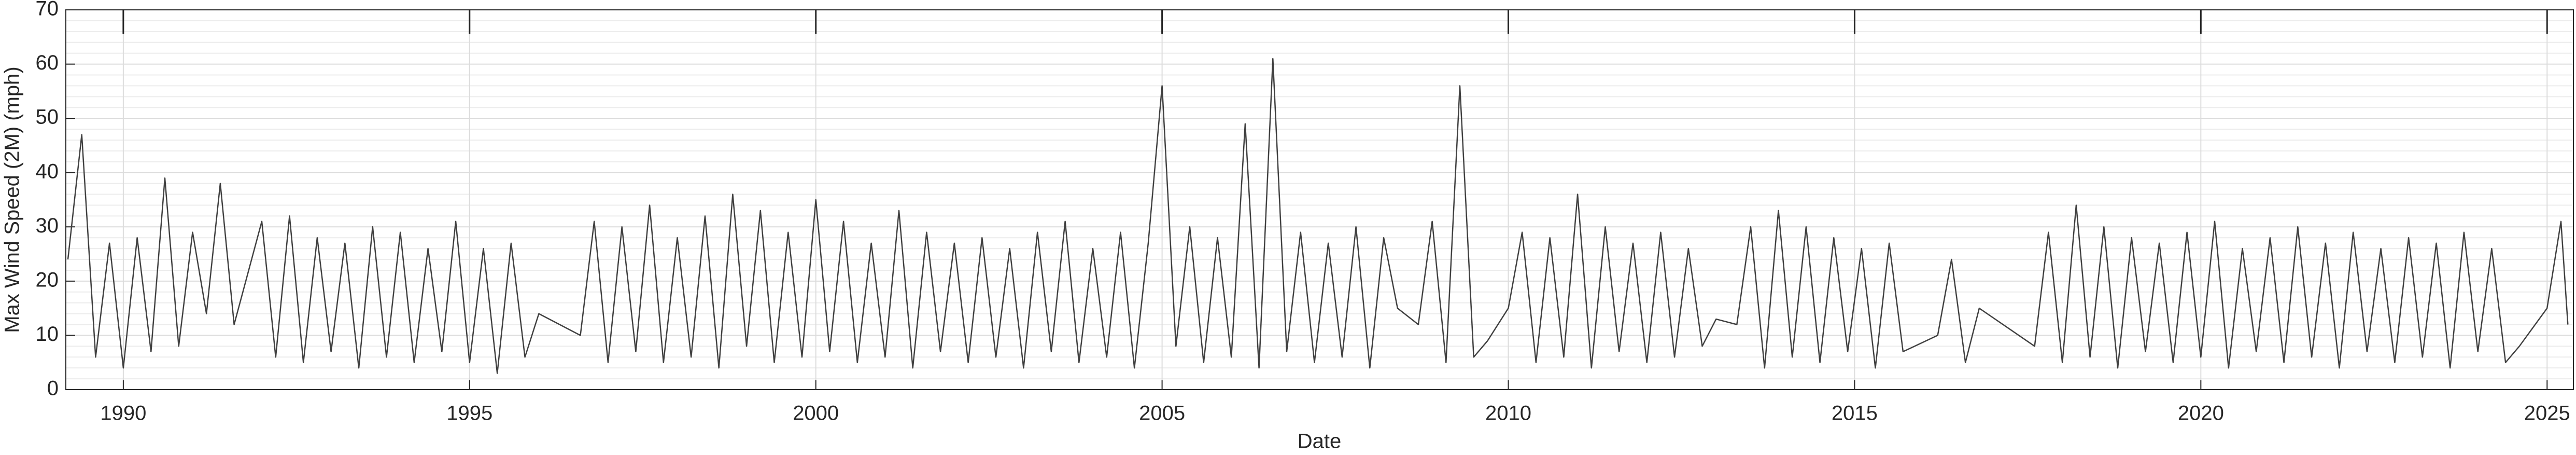  Describe the element at coordinates (1508, 413) in the screenshot. I see `x-tick-label: 2010` at that location.